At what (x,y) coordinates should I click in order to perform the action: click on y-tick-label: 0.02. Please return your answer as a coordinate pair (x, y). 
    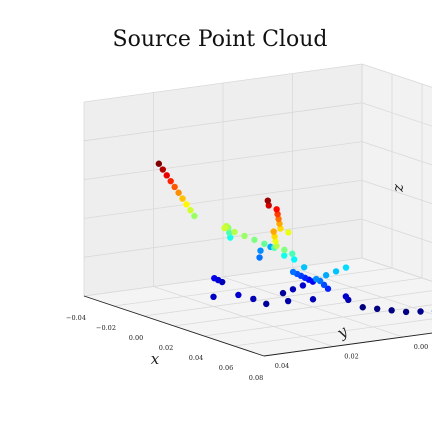
    Looking at the image, I should click on (351, 357).